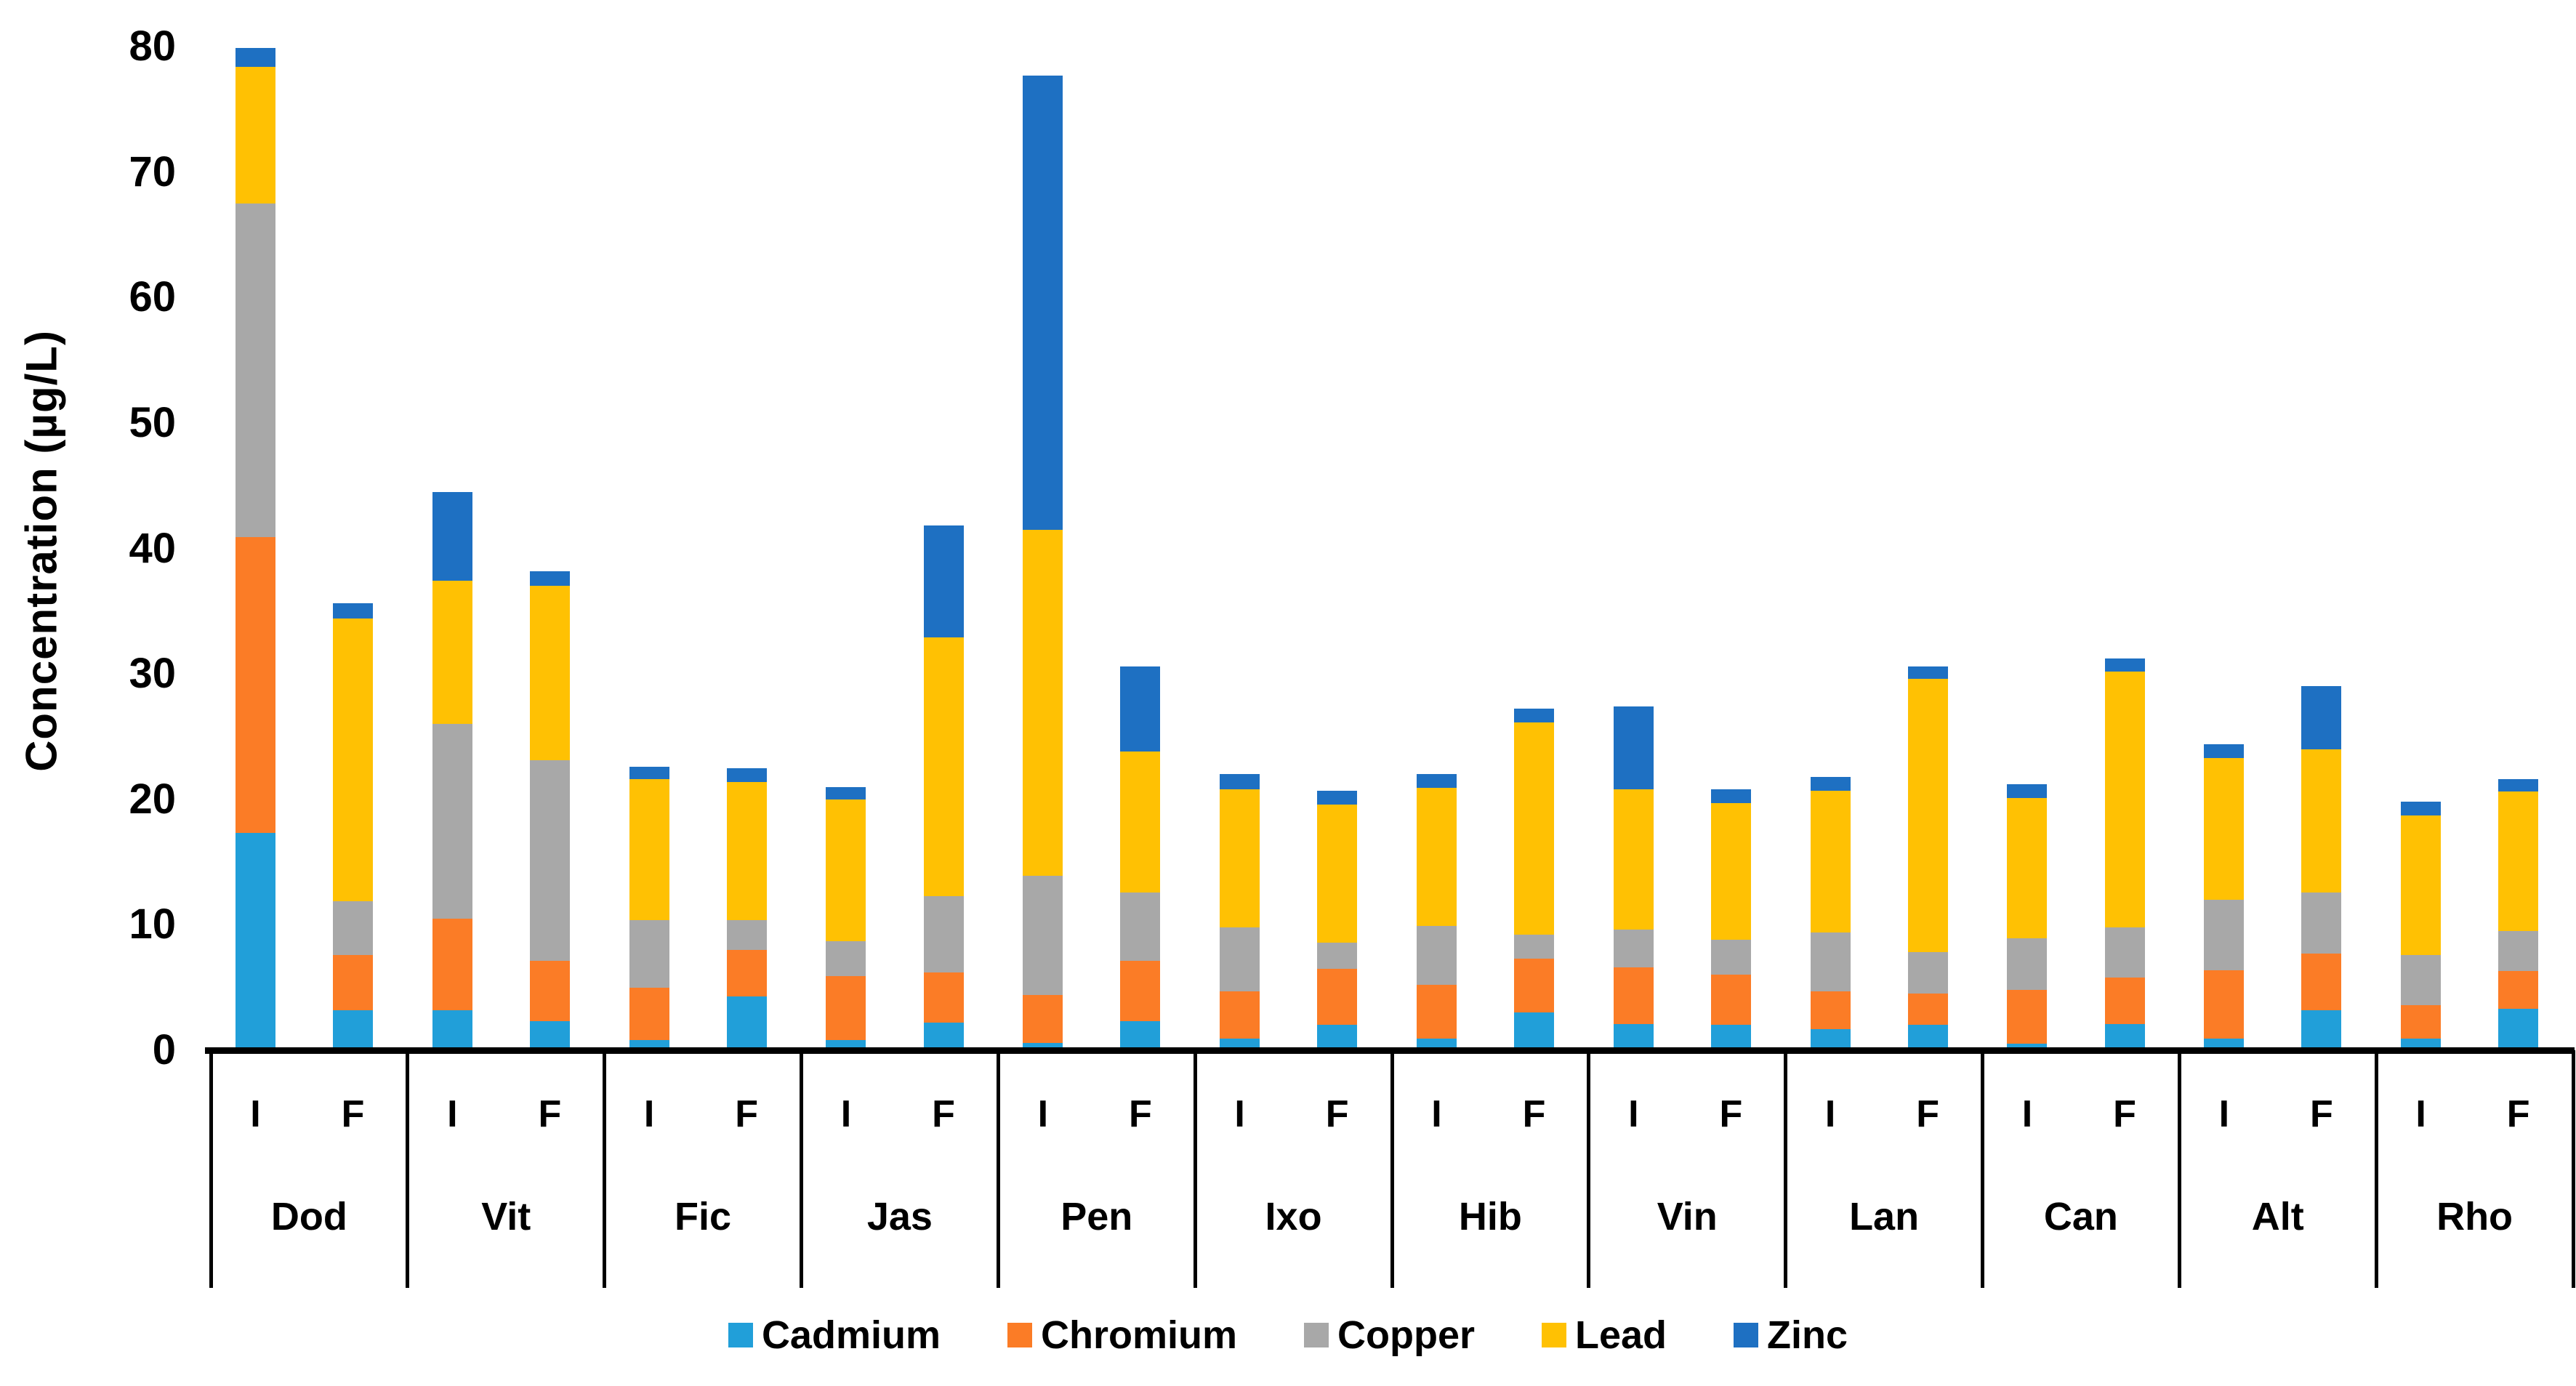 This screenshot has width=2576, height=1386. Describe the element at coordinates (900, 549) in the screenshot. I see `bar-group-jas` at that location.